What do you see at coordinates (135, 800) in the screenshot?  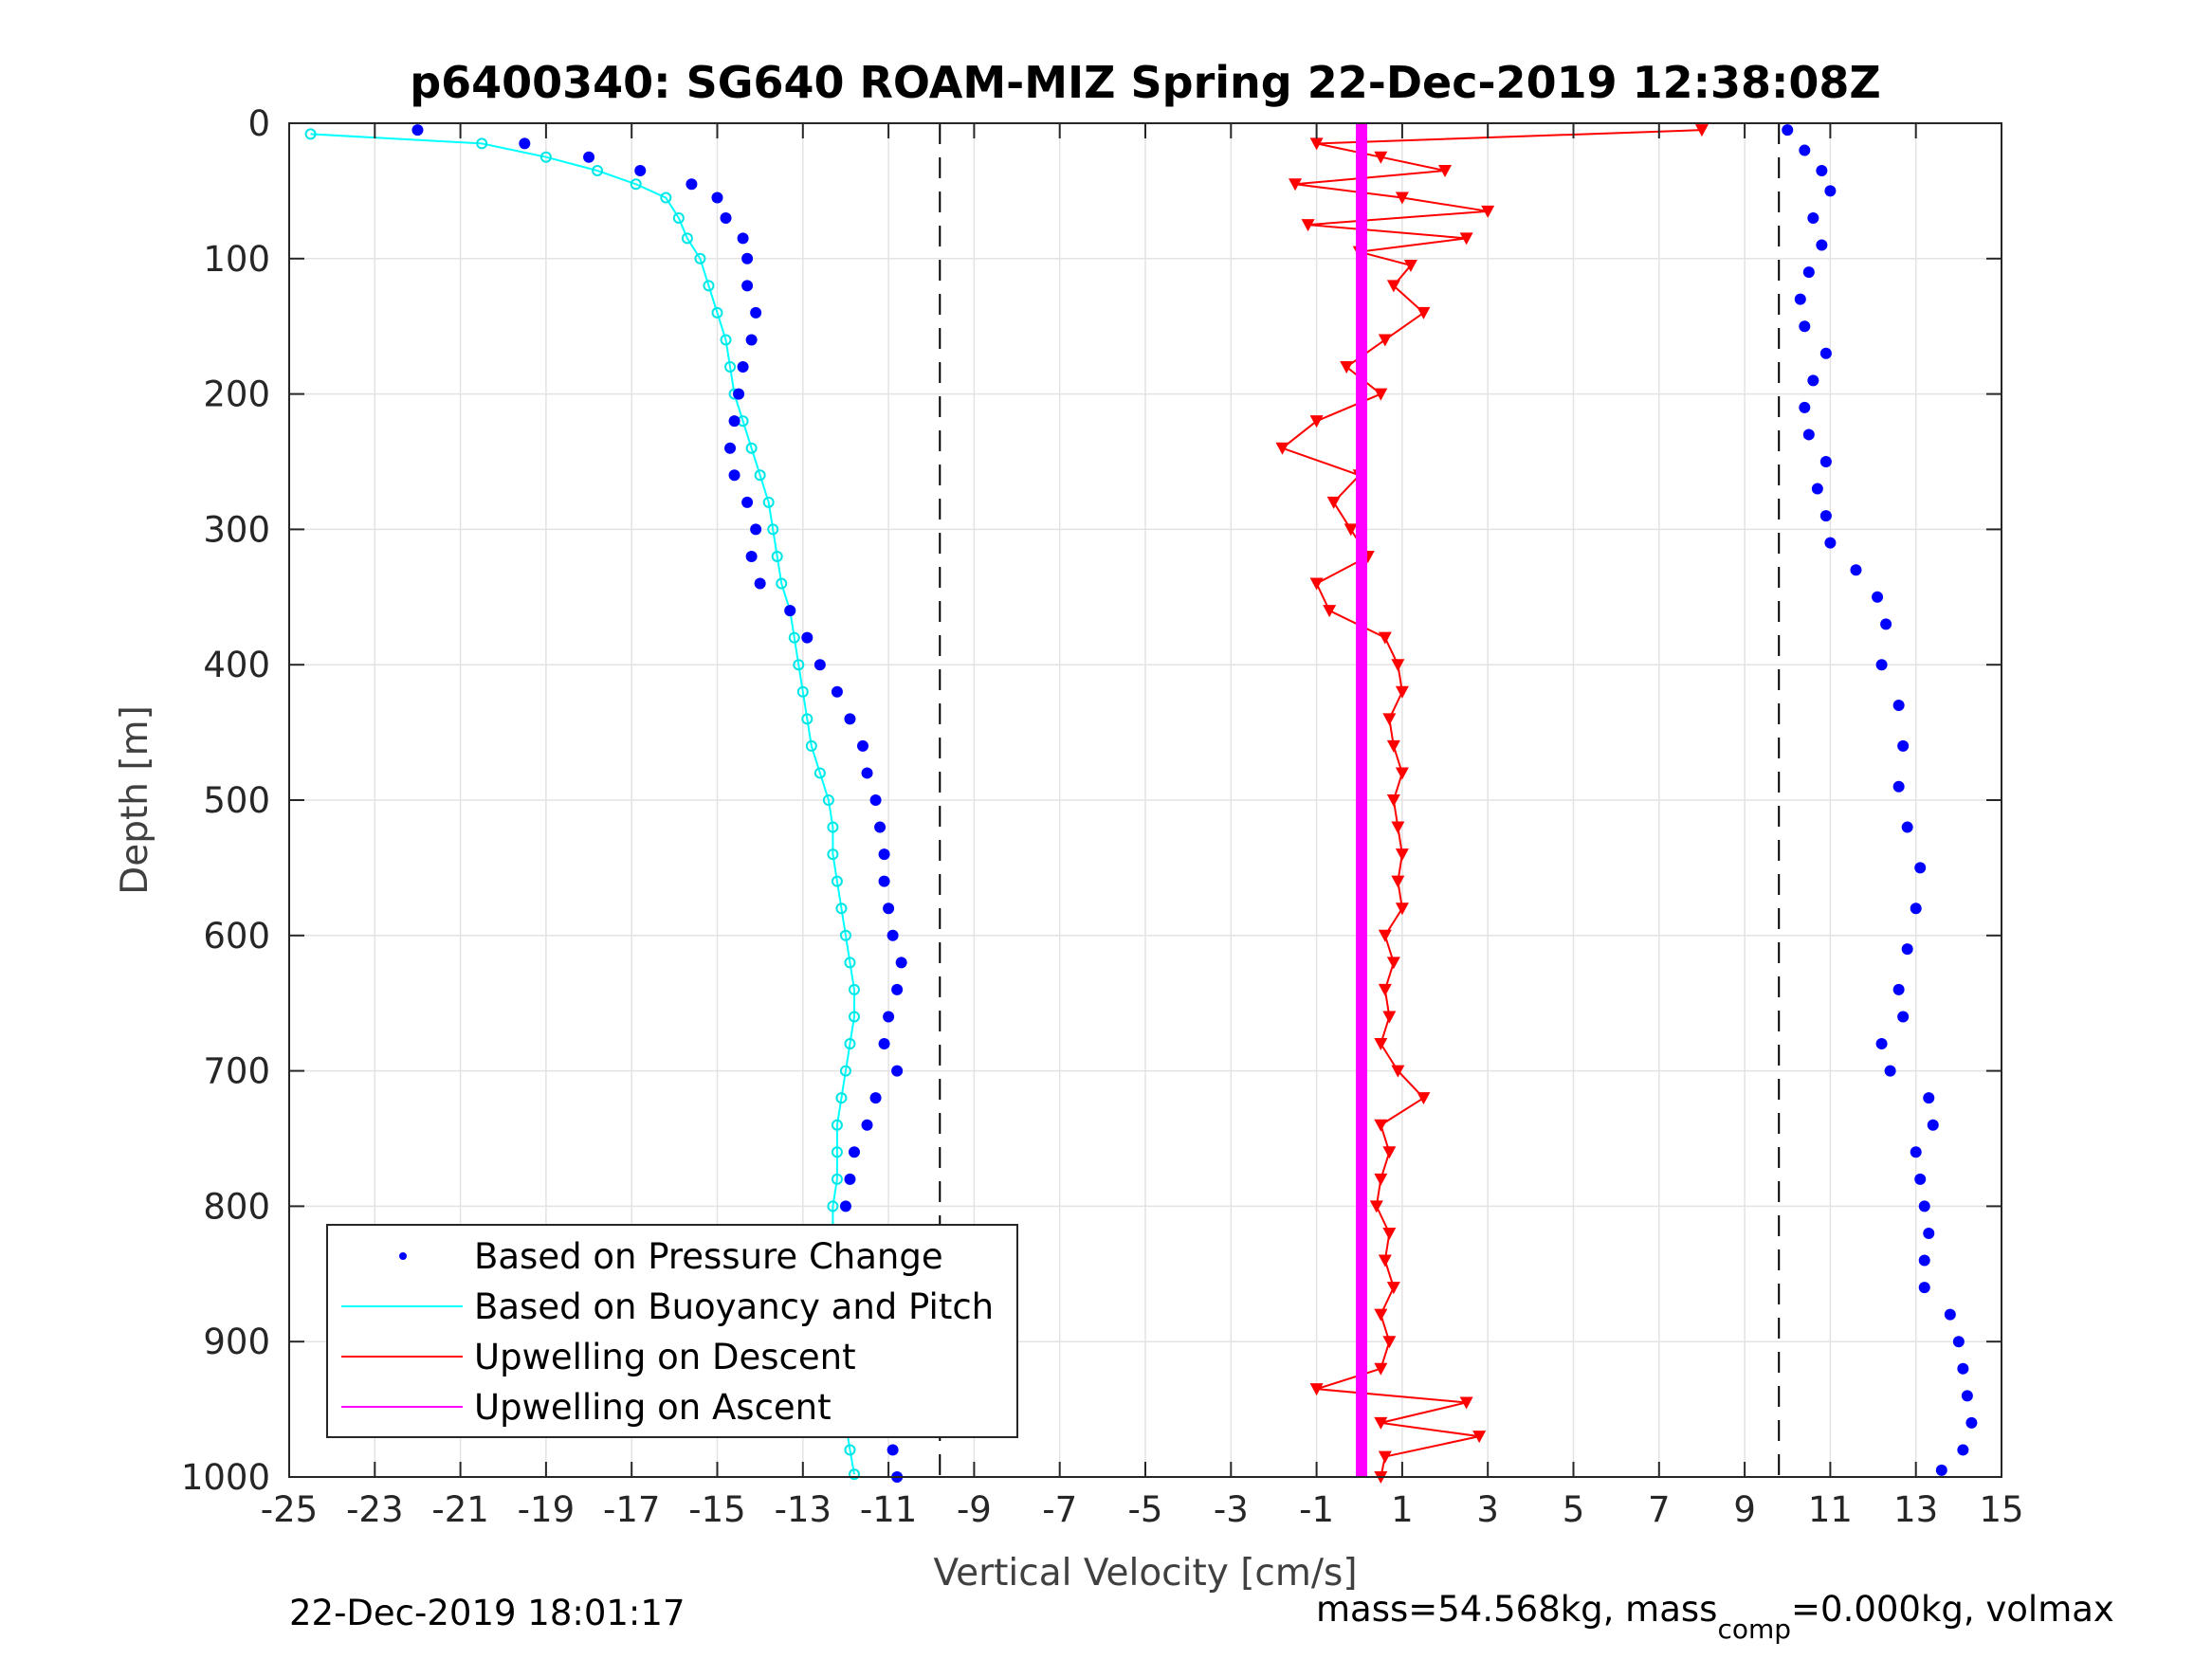 I see `y-axis-label: Depth [m]` at bounding box center [135, 800].